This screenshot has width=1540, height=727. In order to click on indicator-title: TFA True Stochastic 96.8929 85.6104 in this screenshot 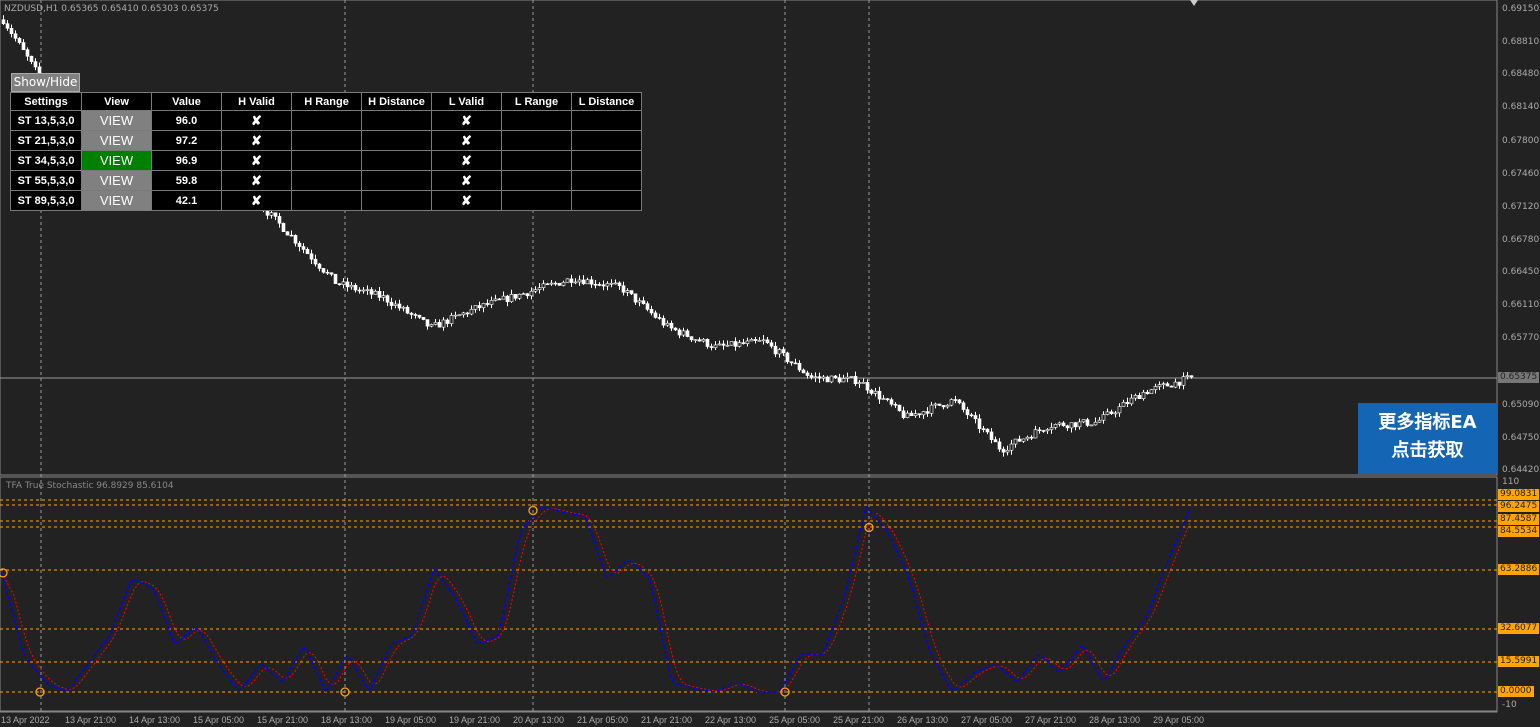, I will do `click(90, 486)`.